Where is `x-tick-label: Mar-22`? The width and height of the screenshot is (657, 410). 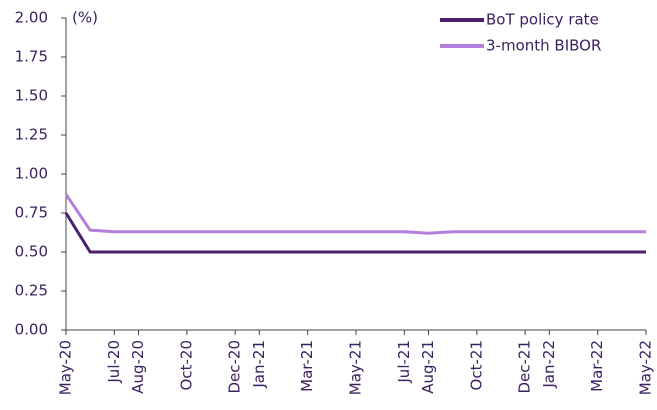
x-tick-label: Mar-22 is located at coordinates (597, 366).